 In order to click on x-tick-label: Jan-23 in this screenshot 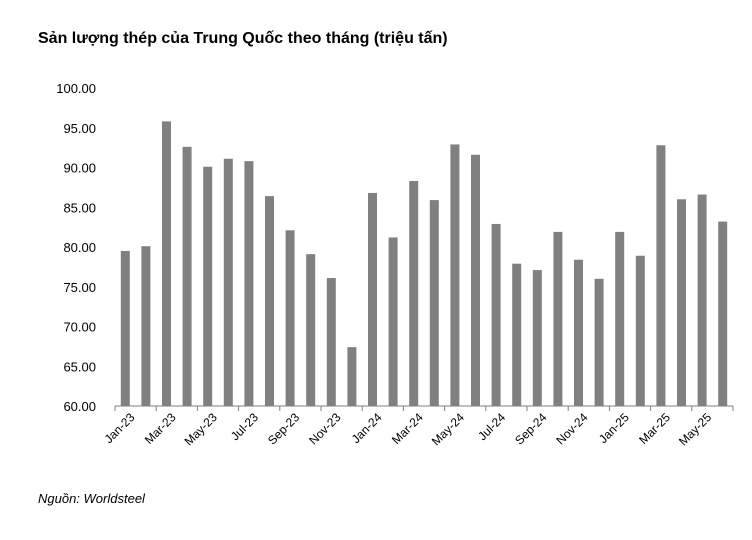, I will do `click(120, 428)`.